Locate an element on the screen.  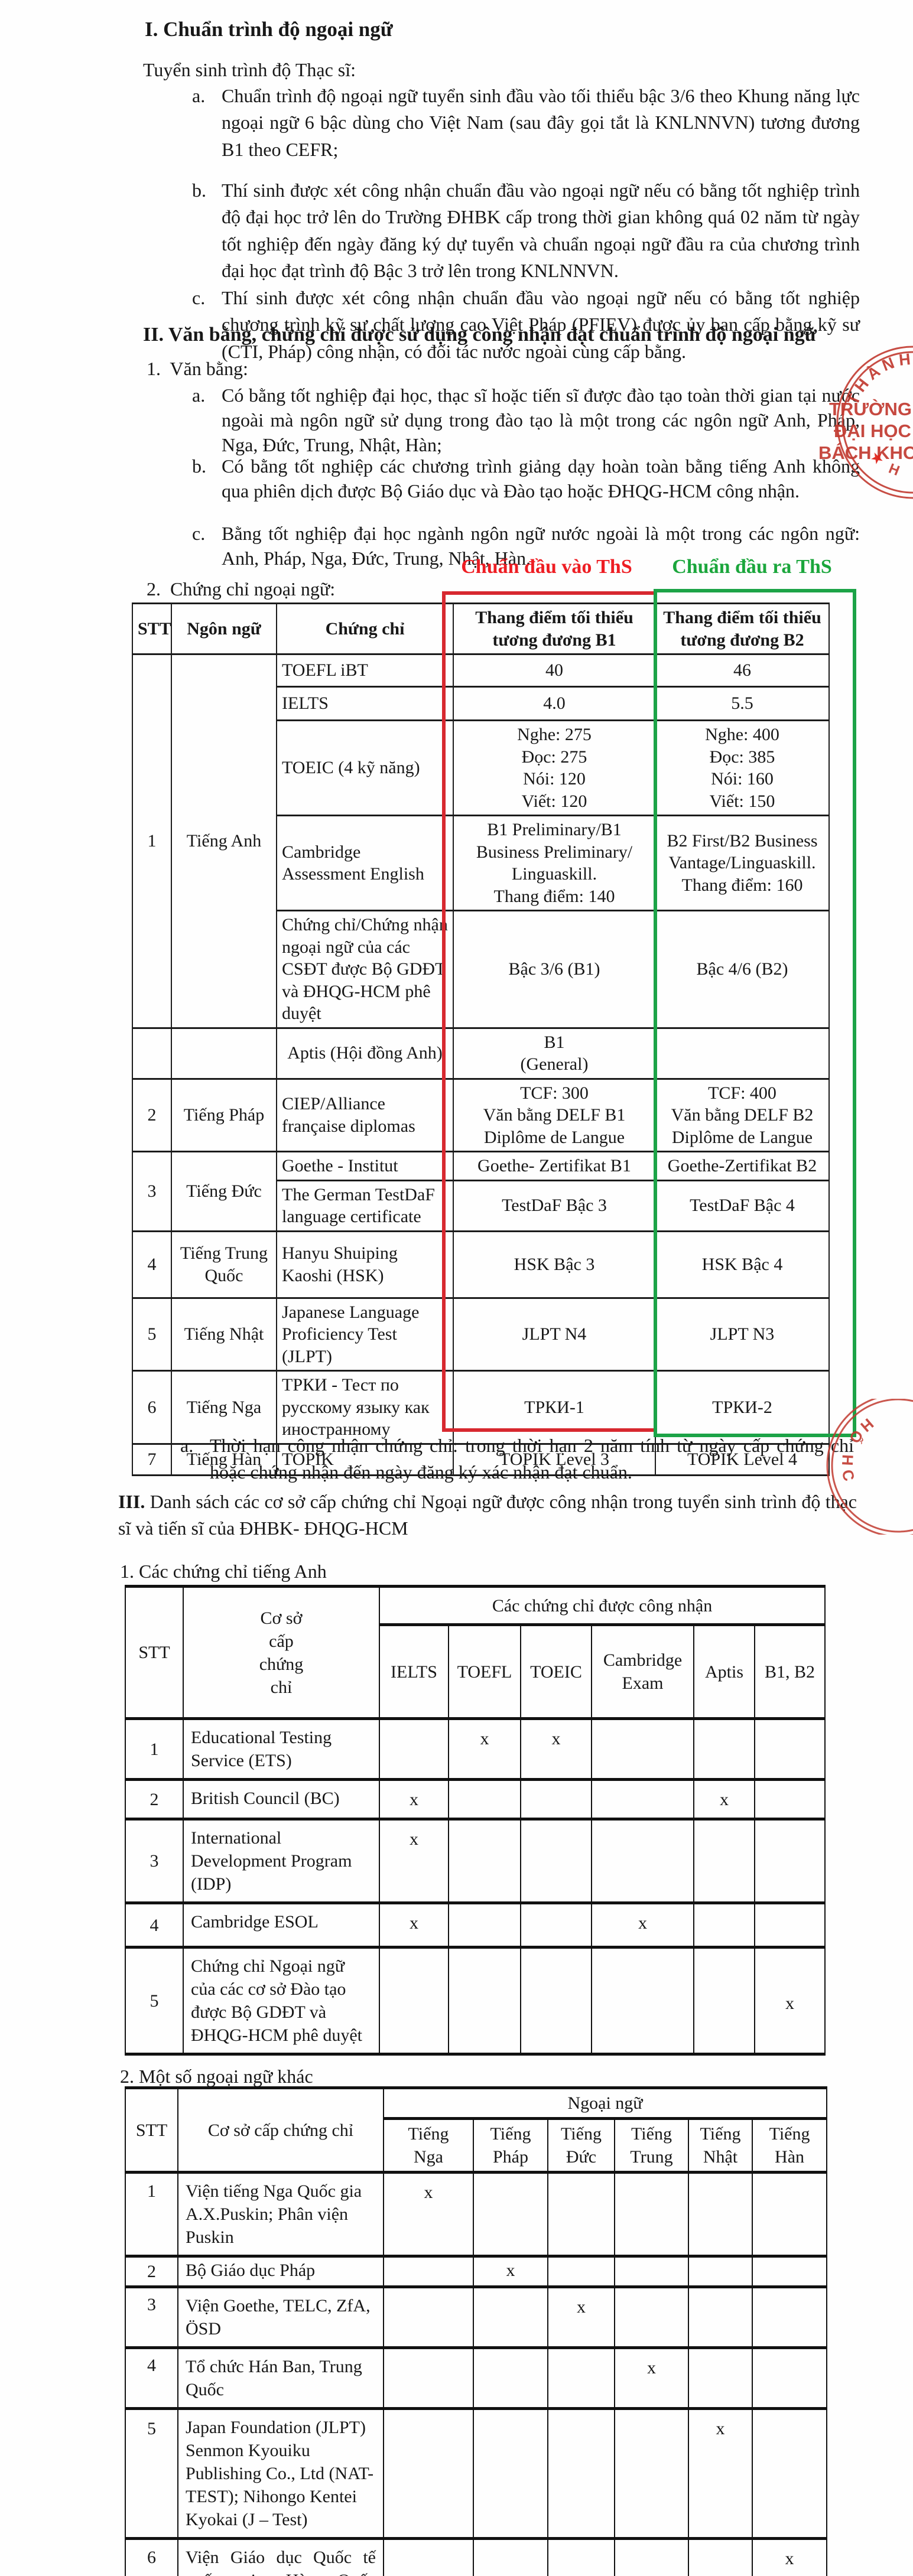
table-row: 4 Cambridge ESOL x x is located at coordinates (475, 1925).